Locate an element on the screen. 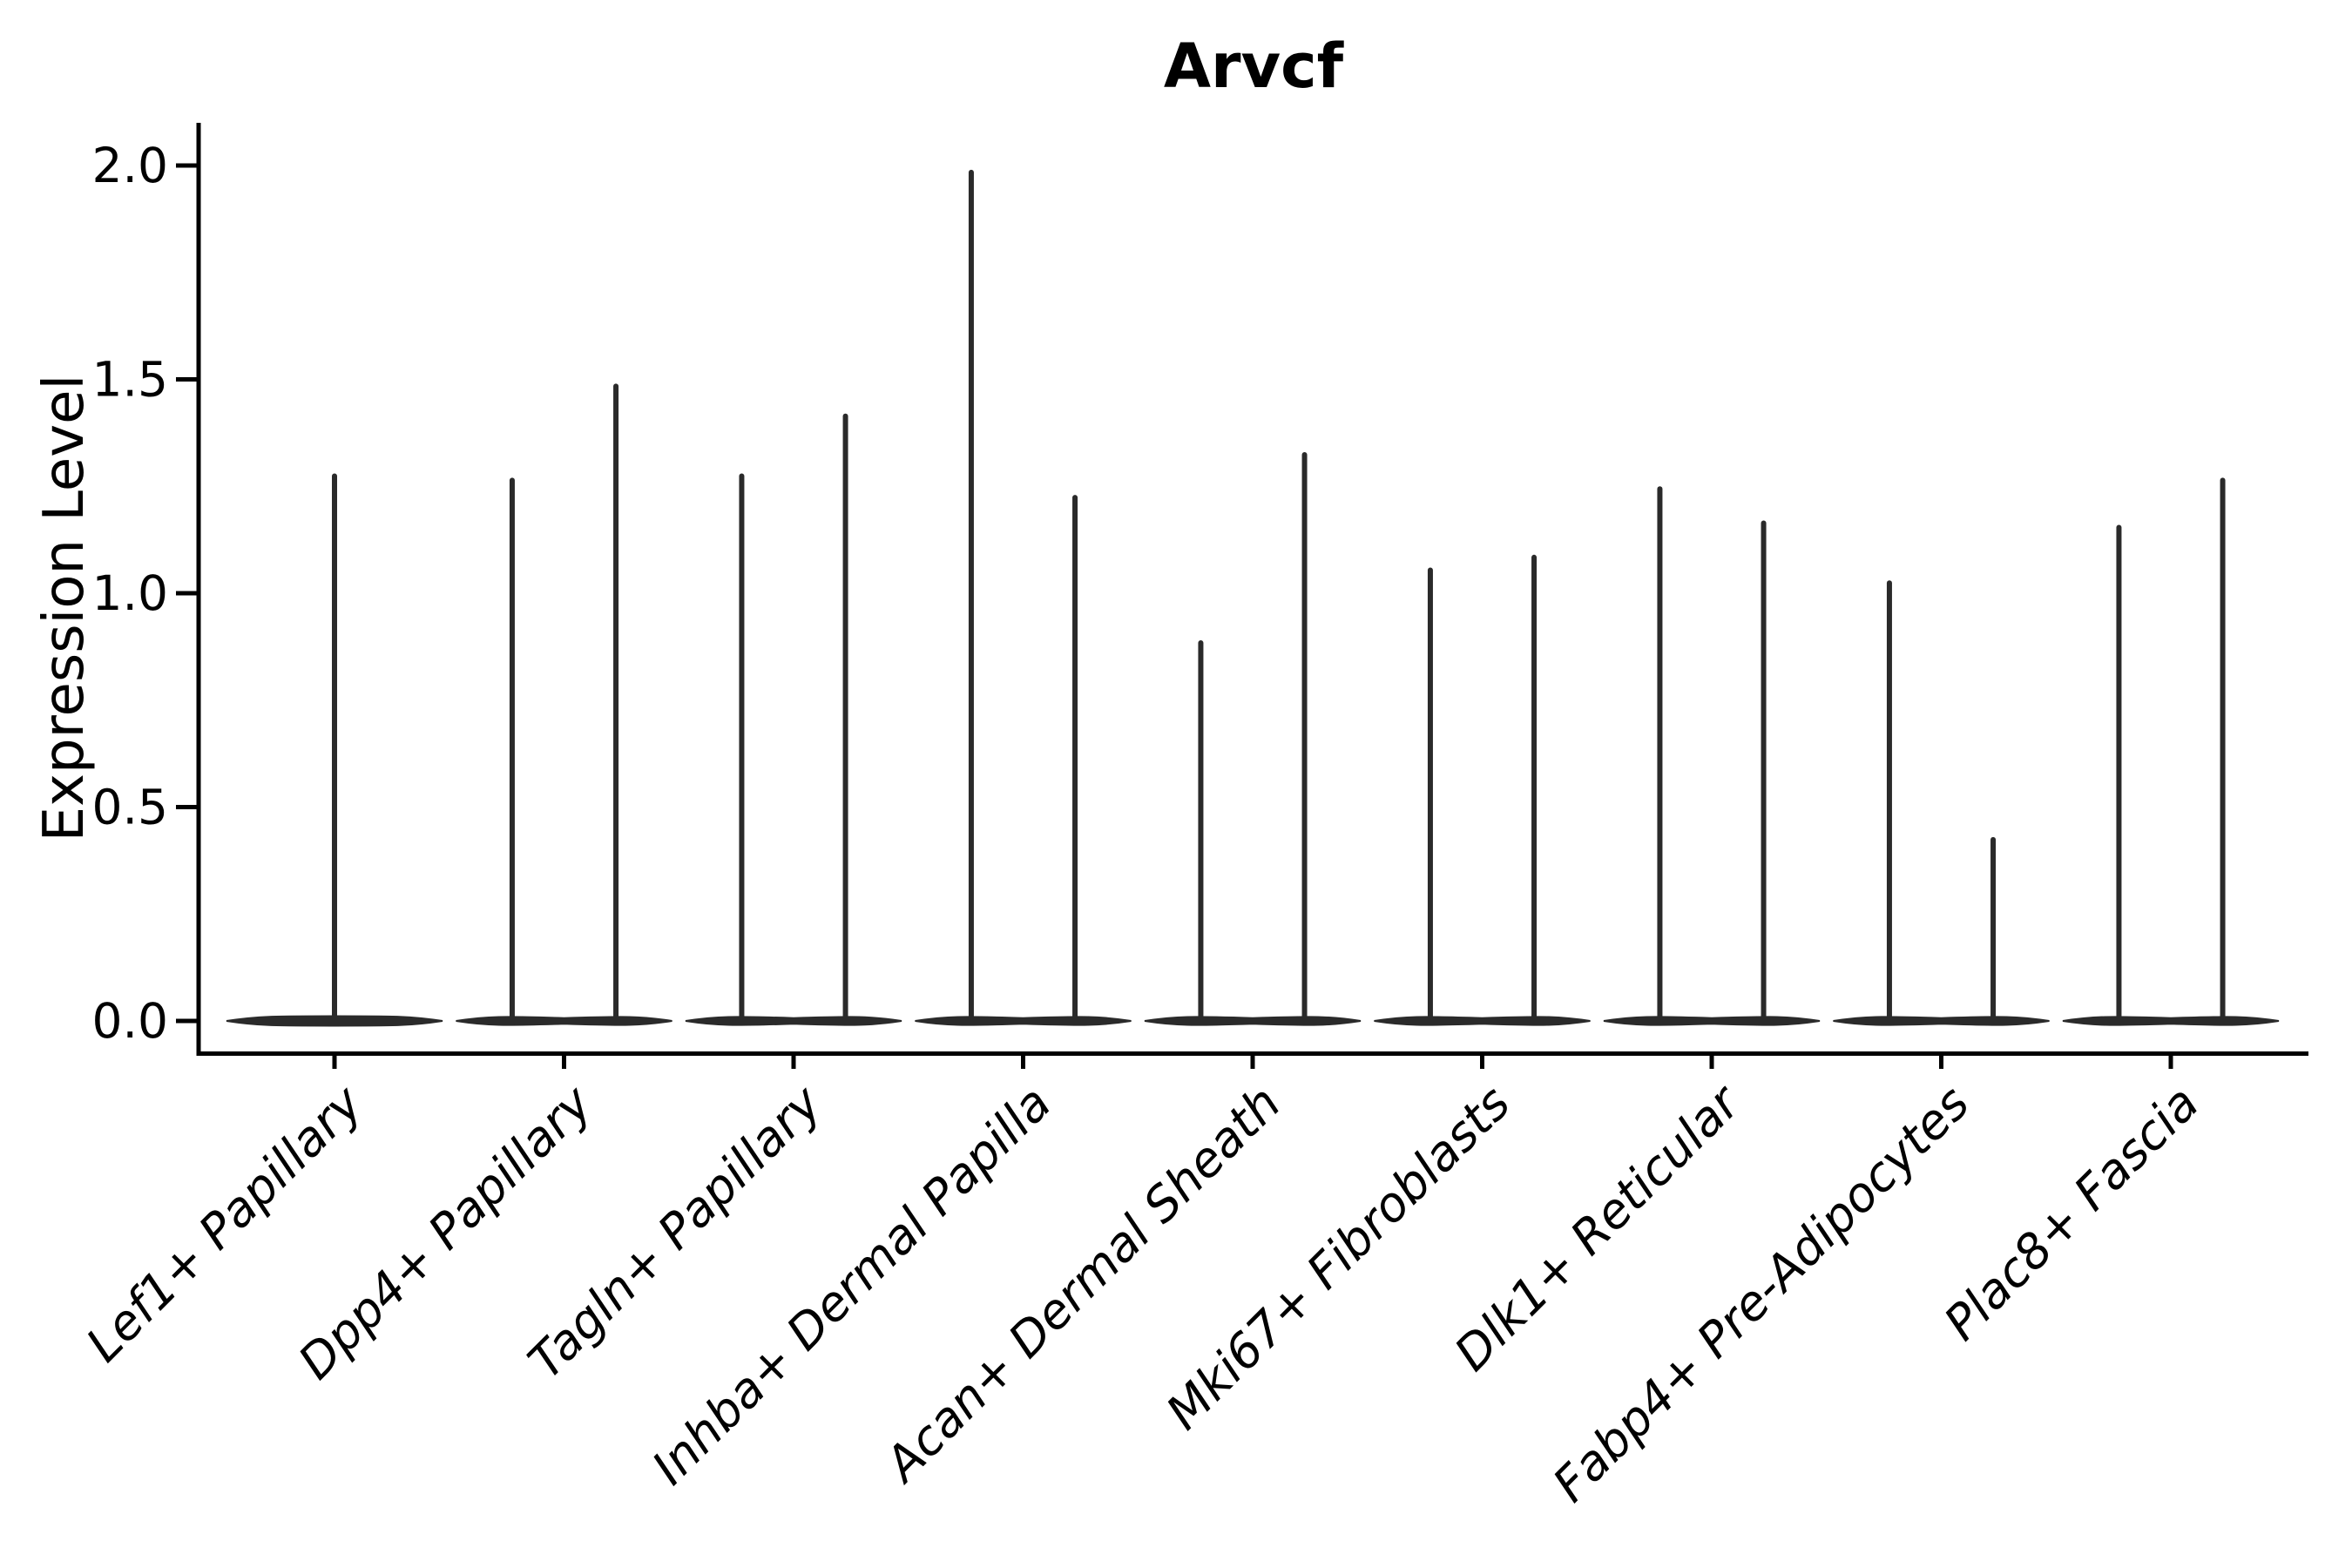  y-axis: 0.0 0.5 1.0 1.5 2.0 is located at coordinates (146, 589).